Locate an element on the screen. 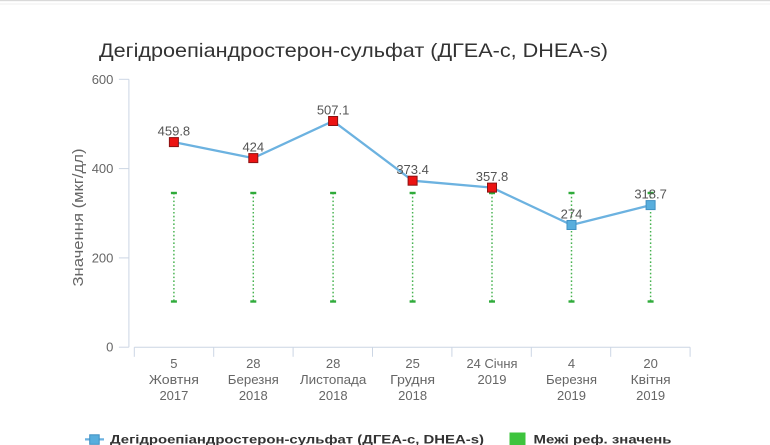 This screenshot has width=770, height=445. svg-text: 0 is located at coordinates (109, 347).